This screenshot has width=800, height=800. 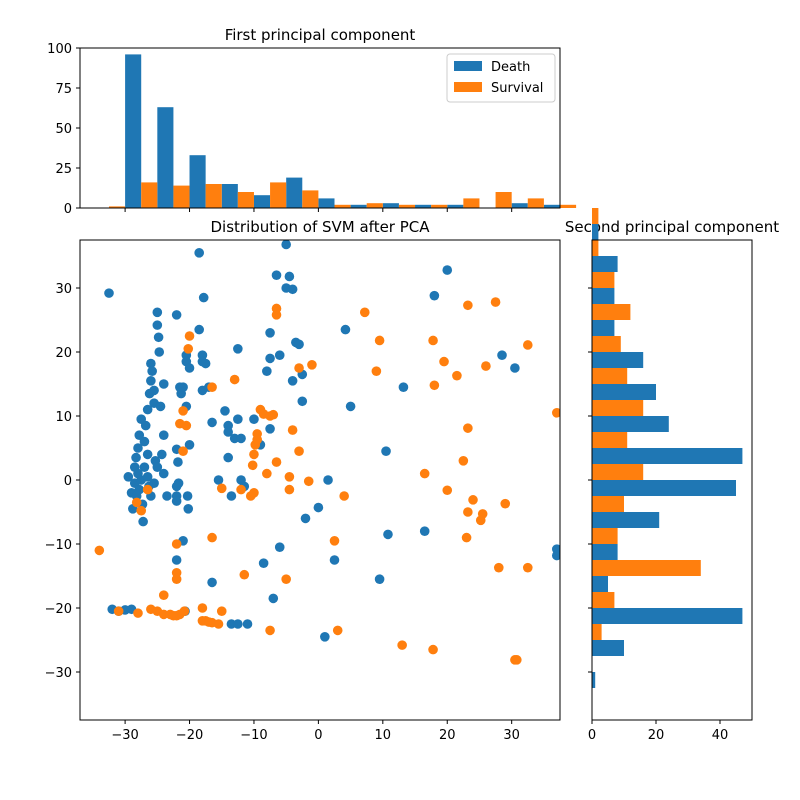 I want to click on right-histogram-bars, so click(x=667, y=448).